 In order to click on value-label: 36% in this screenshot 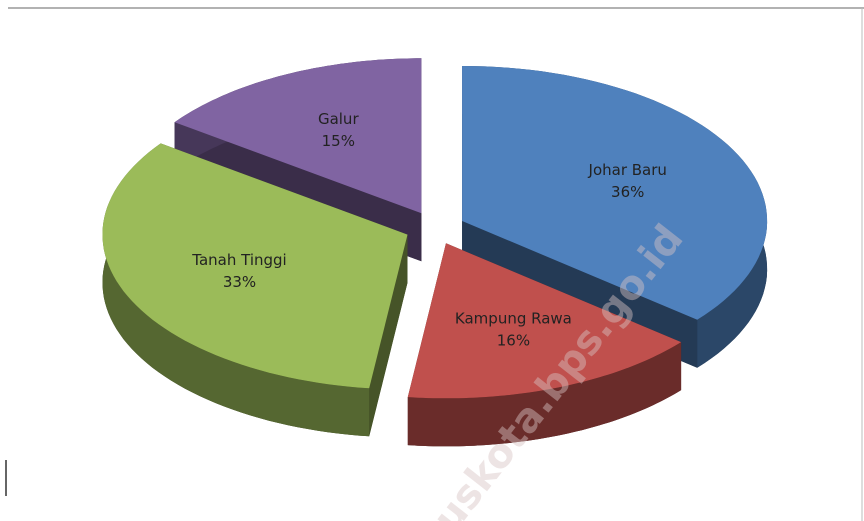, I will do `click(627, 192)`.